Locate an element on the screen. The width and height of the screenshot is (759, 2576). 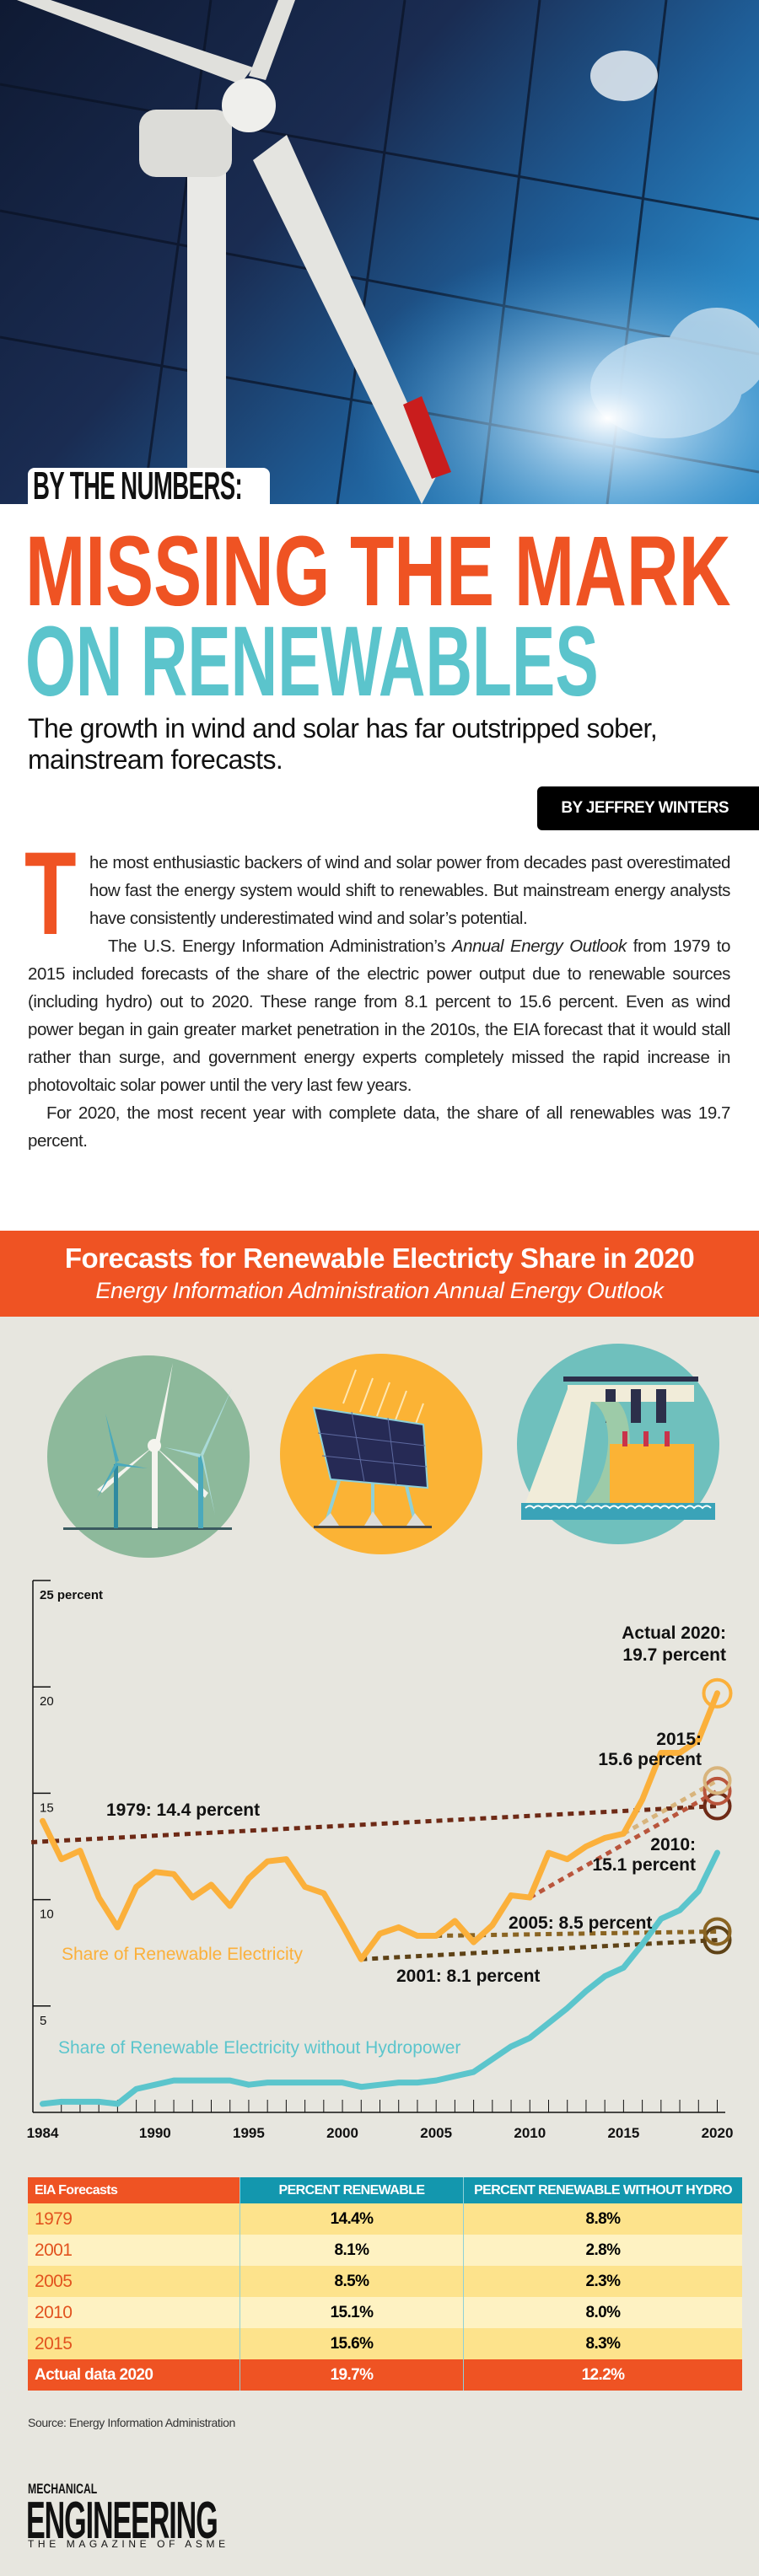
annotation-forecast-2015: 2015: 15.6 percent is located at coordinates (650, 1749).